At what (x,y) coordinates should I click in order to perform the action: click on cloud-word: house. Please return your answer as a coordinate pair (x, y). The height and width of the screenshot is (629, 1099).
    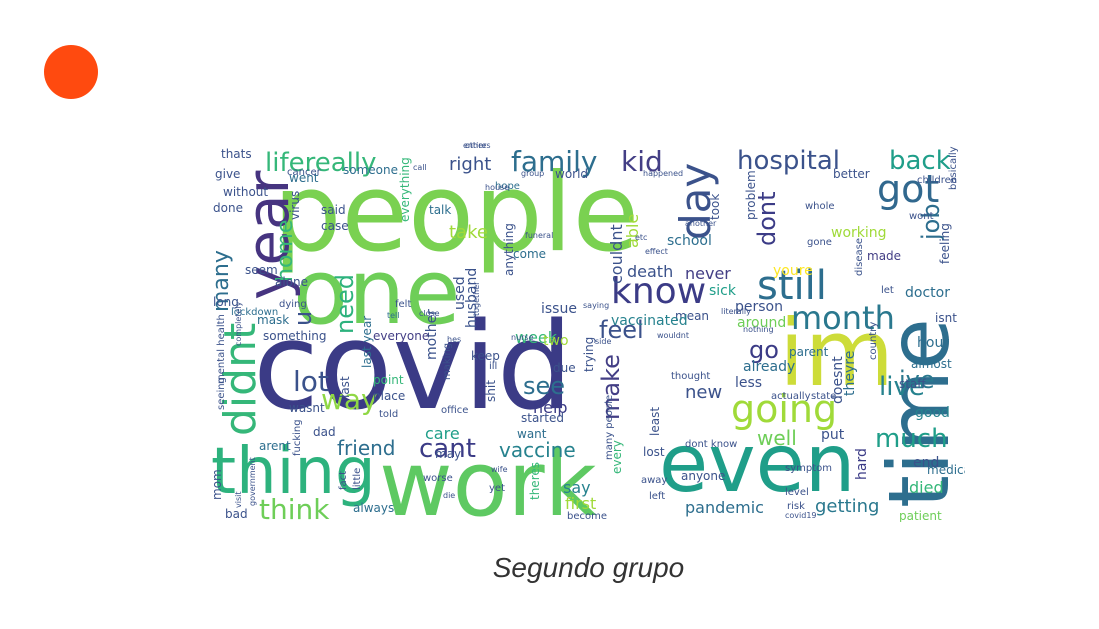
    Looking at the image, I should click on (497, 187).